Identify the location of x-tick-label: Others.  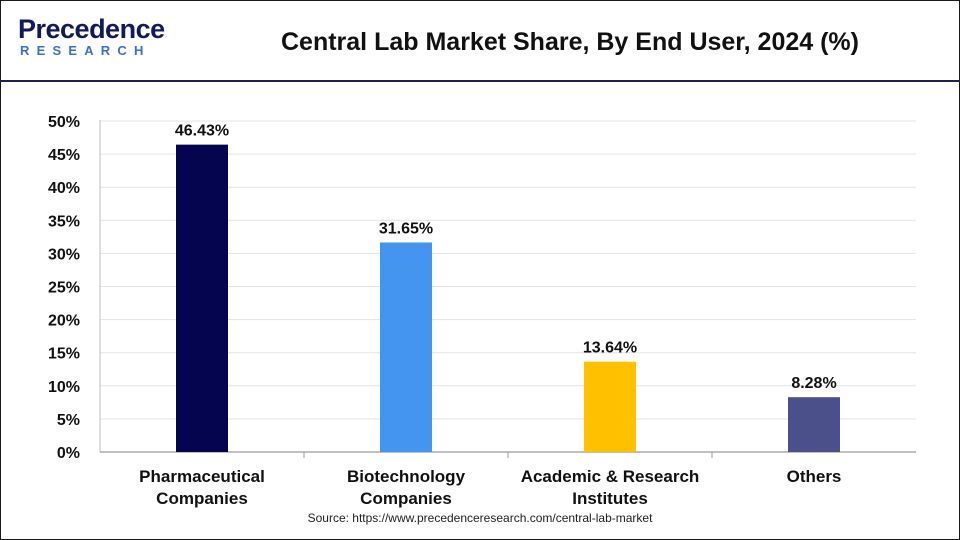
(814, 476).